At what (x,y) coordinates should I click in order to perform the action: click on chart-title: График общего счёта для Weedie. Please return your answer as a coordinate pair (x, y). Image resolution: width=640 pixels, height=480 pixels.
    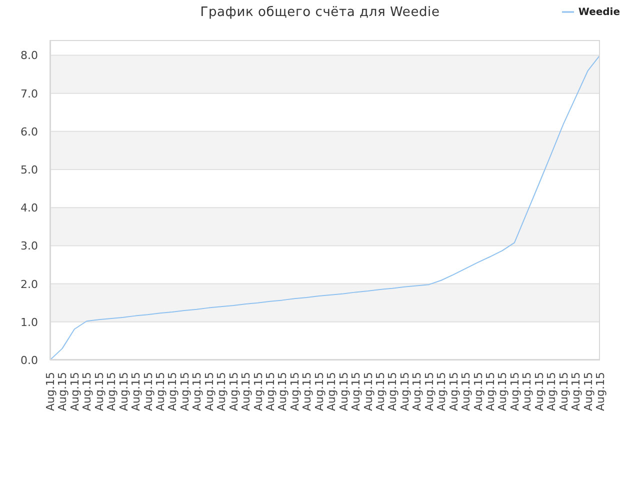
    Looking at the image, I should click on (320, 12).